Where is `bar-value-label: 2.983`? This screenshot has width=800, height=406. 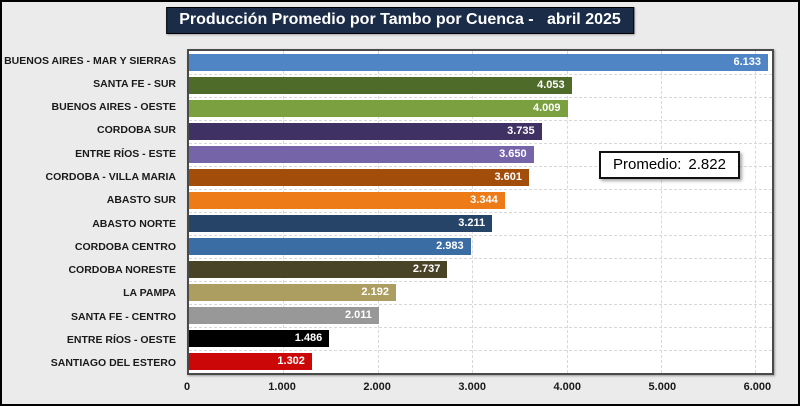
bar-value-label: 2.983 is located at coordinates (450, 245).